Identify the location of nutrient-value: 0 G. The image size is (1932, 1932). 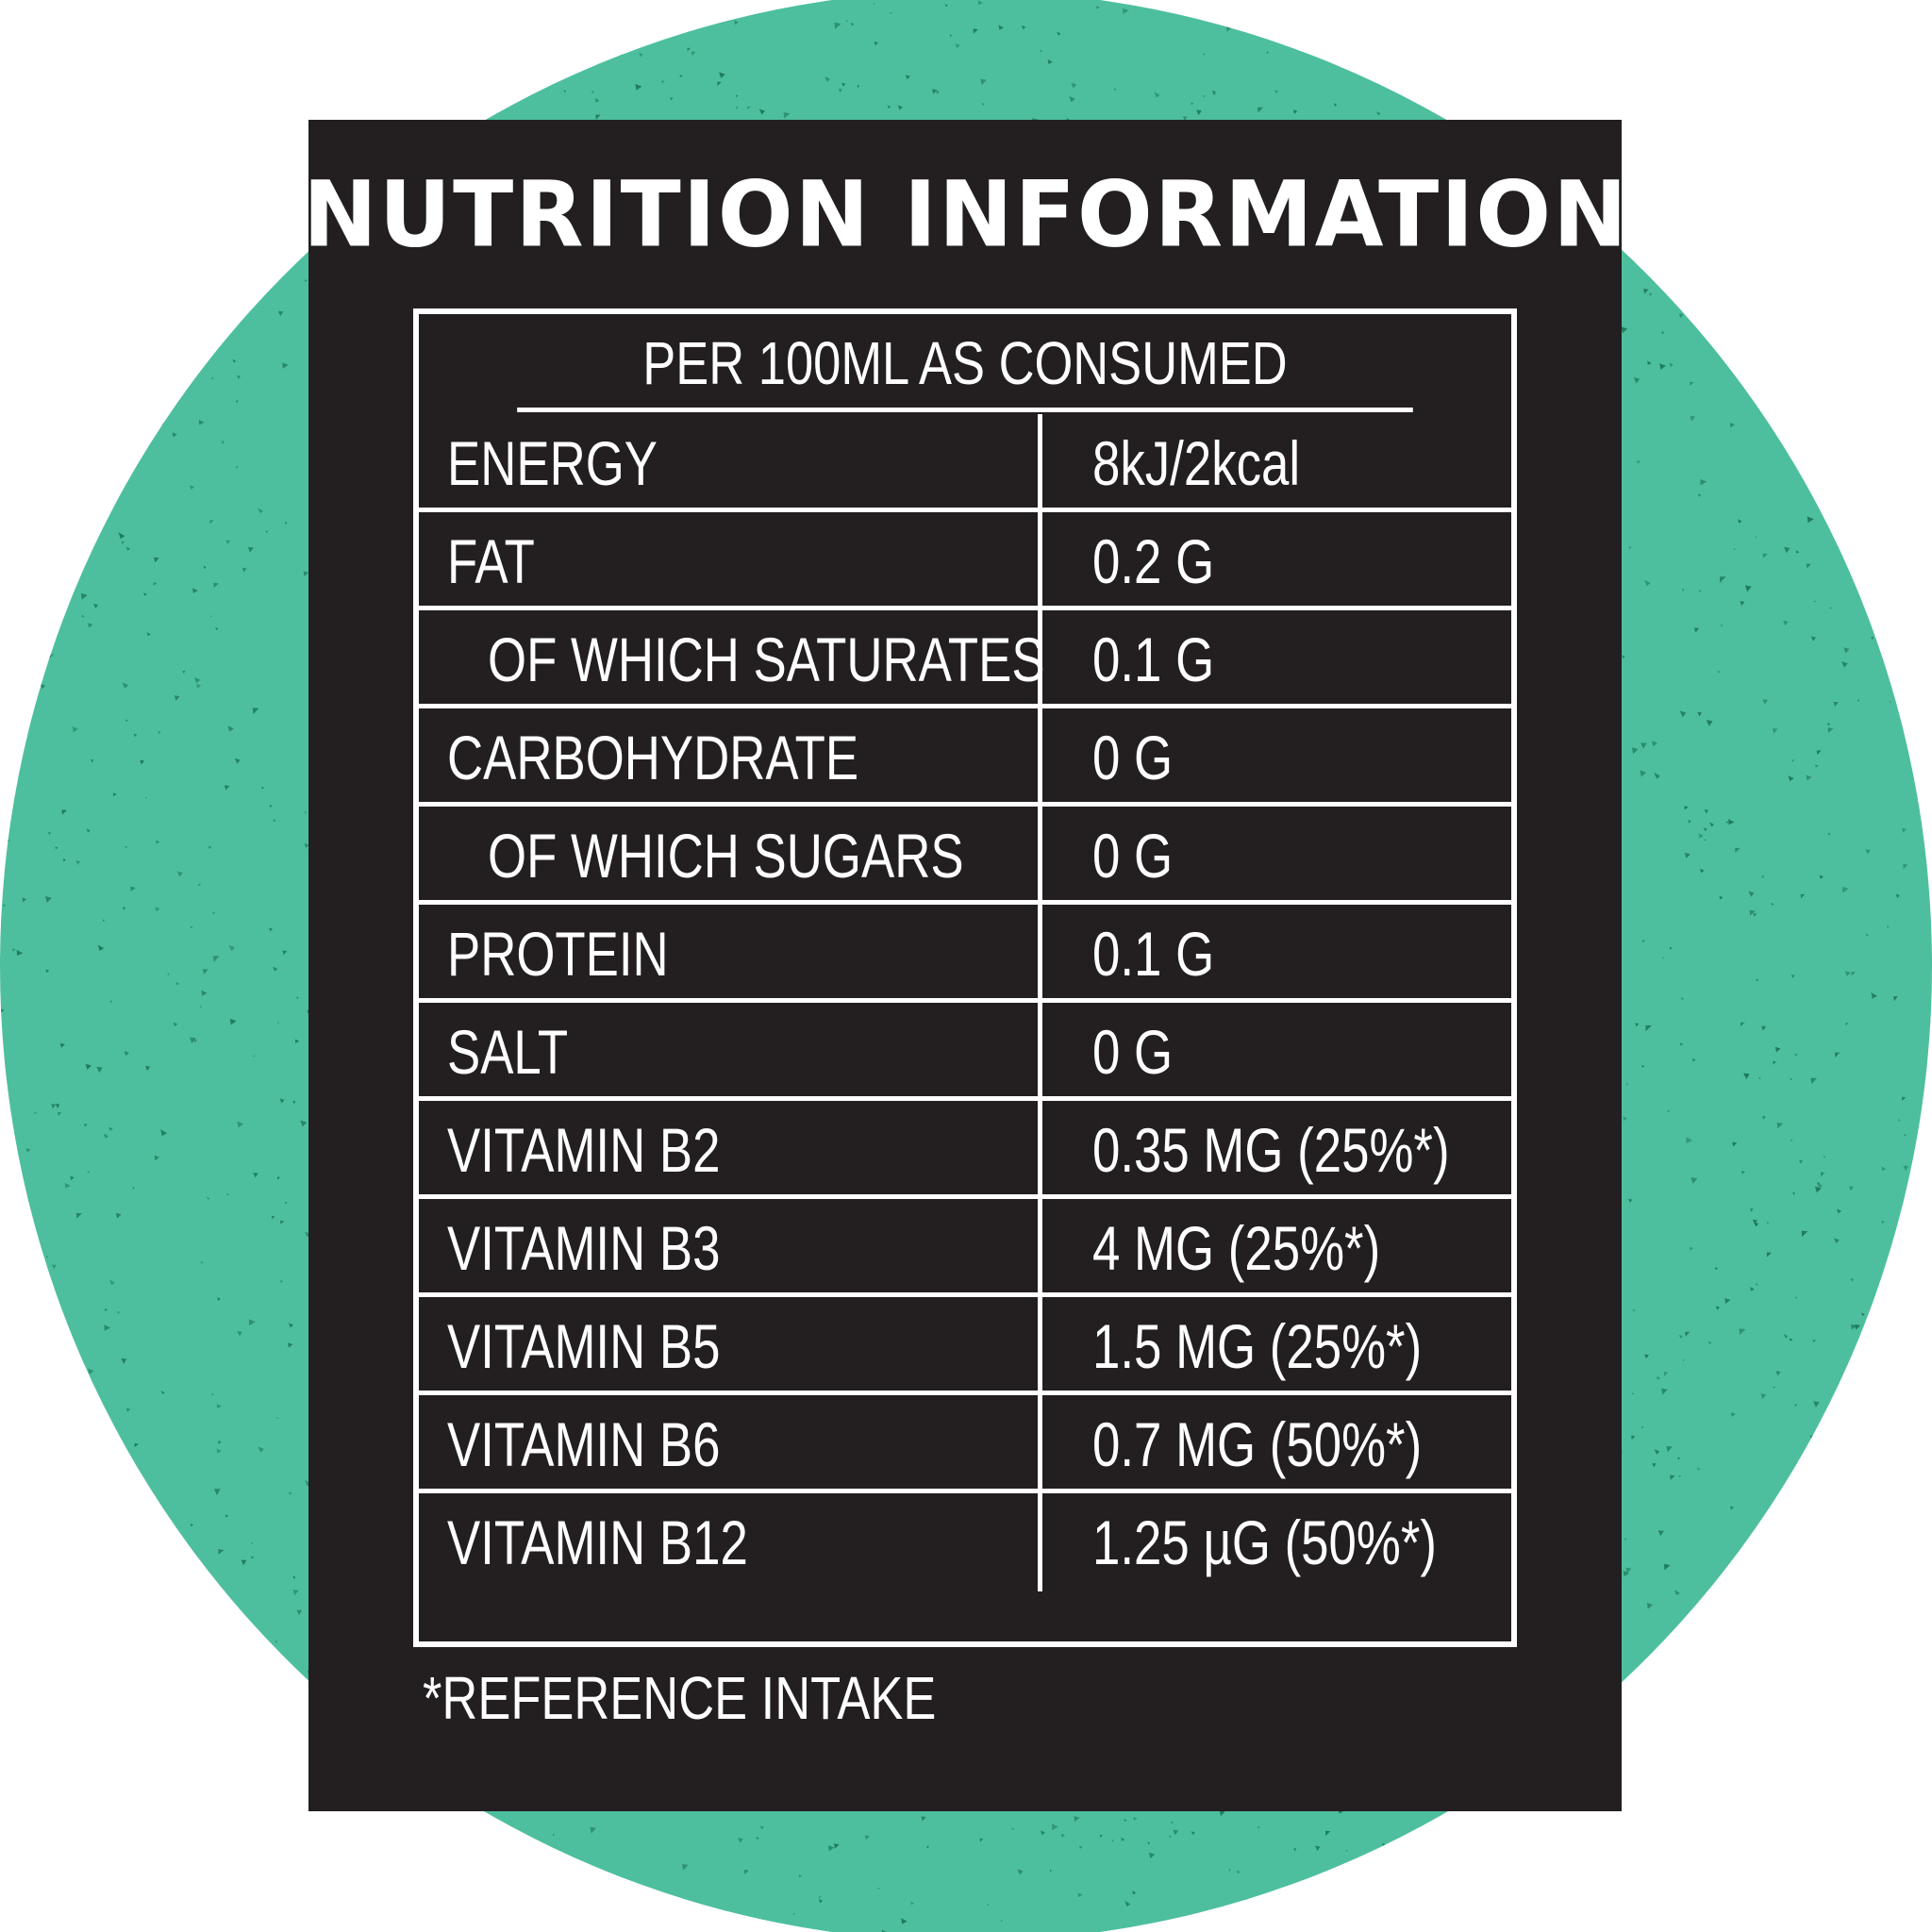
(1133, 1052).